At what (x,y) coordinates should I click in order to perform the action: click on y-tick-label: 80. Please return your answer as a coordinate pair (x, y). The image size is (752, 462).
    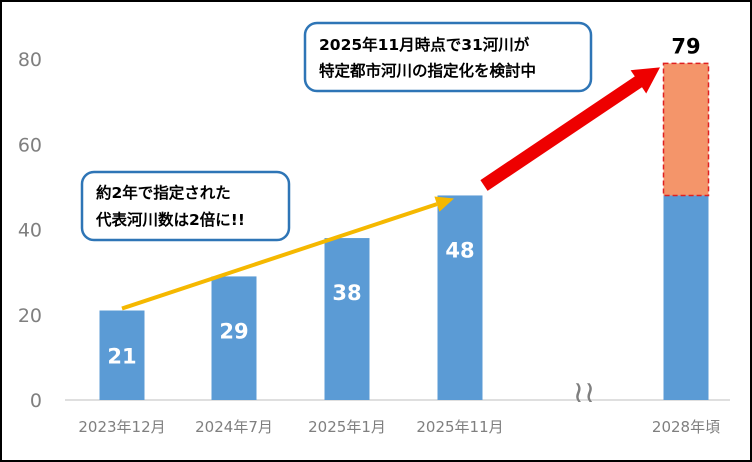
    Looking at the image, I should click on (30, 60).